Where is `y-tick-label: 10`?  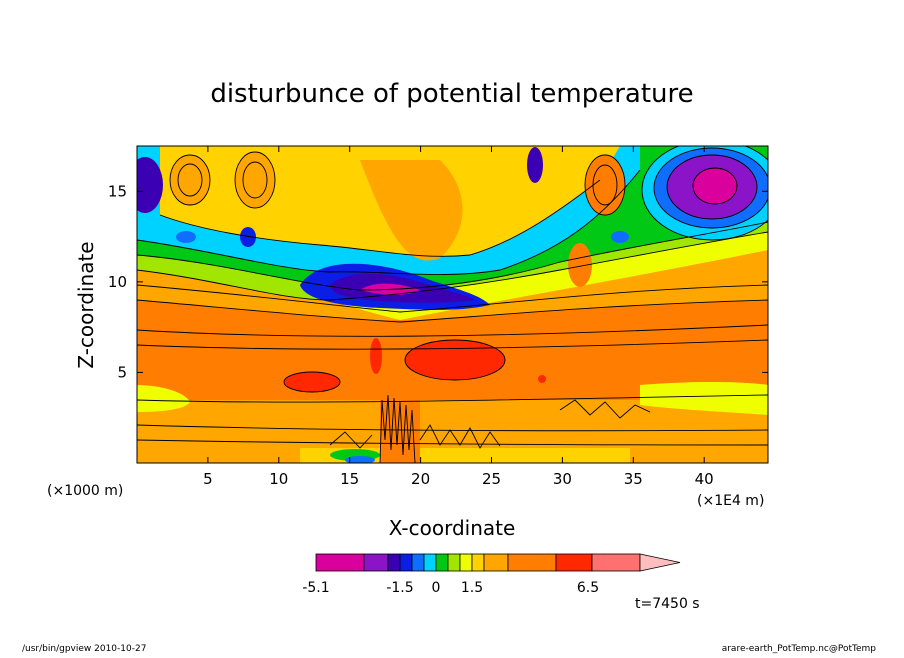 y-tick-label: 10 is located at coordinates (117, 282).